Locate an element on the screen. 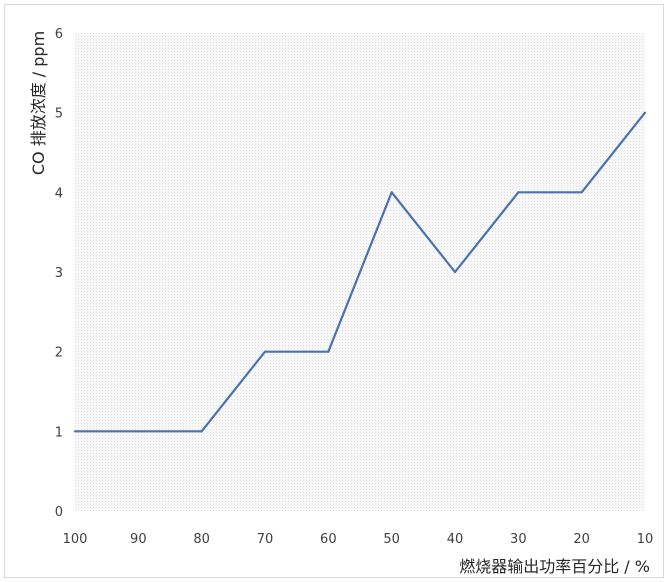 The height and width of the screenshot is (582, 668). y-tick-label: 0 is located at coordinates (59, 512).